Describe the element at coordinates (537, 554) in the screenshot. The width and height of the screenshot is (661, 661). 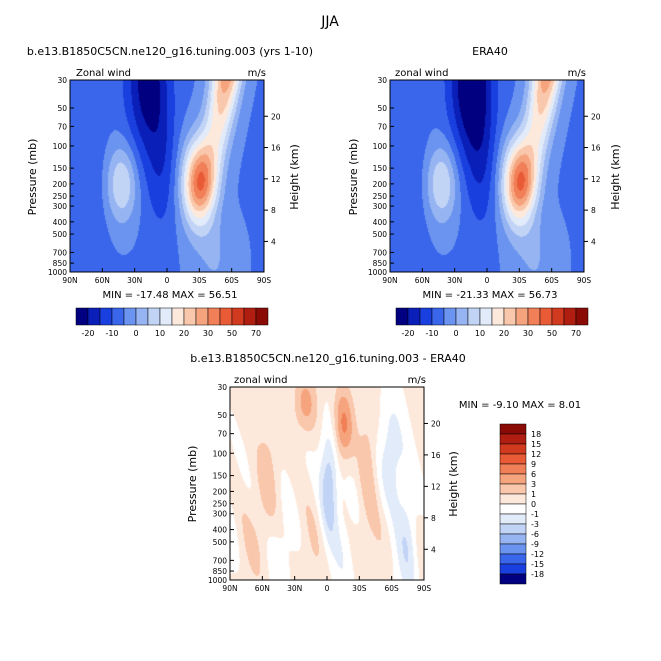
I see `colorbar-label: -12` at that location.